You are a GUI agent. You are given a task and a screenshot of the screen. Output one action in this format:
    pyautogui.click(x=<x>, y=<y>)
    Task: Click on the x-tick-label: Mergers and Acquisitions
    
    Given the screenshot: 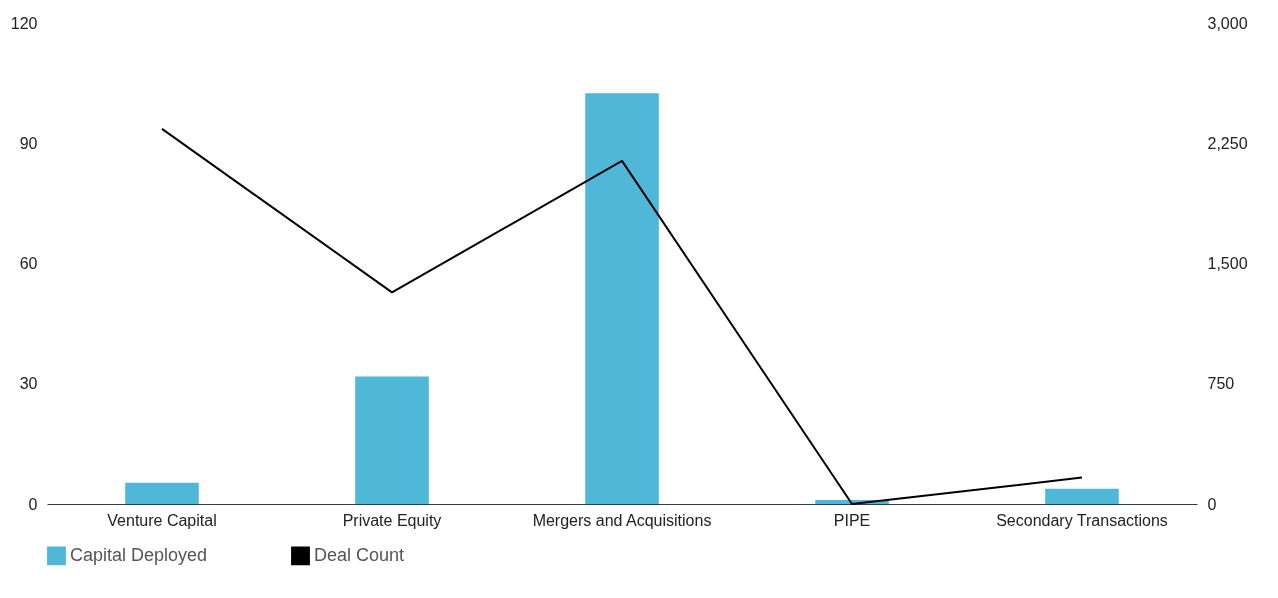 What is the action you would take?
    pyautogui.click(x=622, y=520)
    